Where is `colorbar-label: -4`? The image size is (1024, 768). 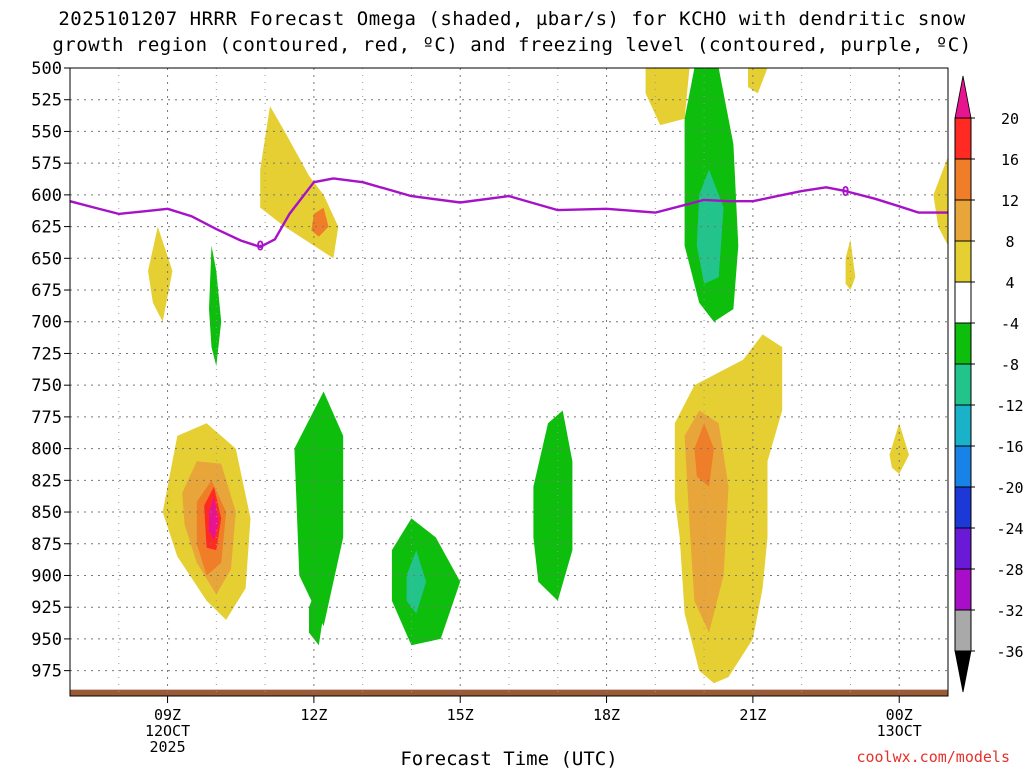 colorbar-label: -4 is located at coordinates (1010, 324).